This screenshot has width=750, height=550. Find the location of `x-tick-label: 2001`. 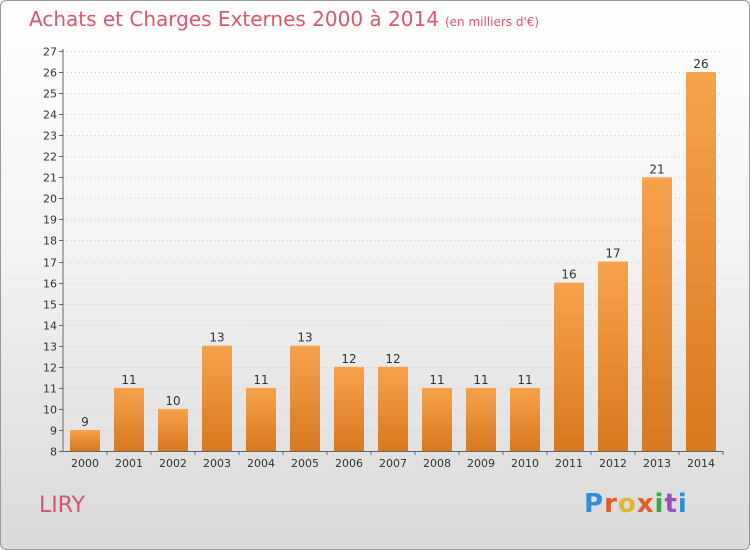

x-tick-label: 2001 is located at coordinates (129, 463).